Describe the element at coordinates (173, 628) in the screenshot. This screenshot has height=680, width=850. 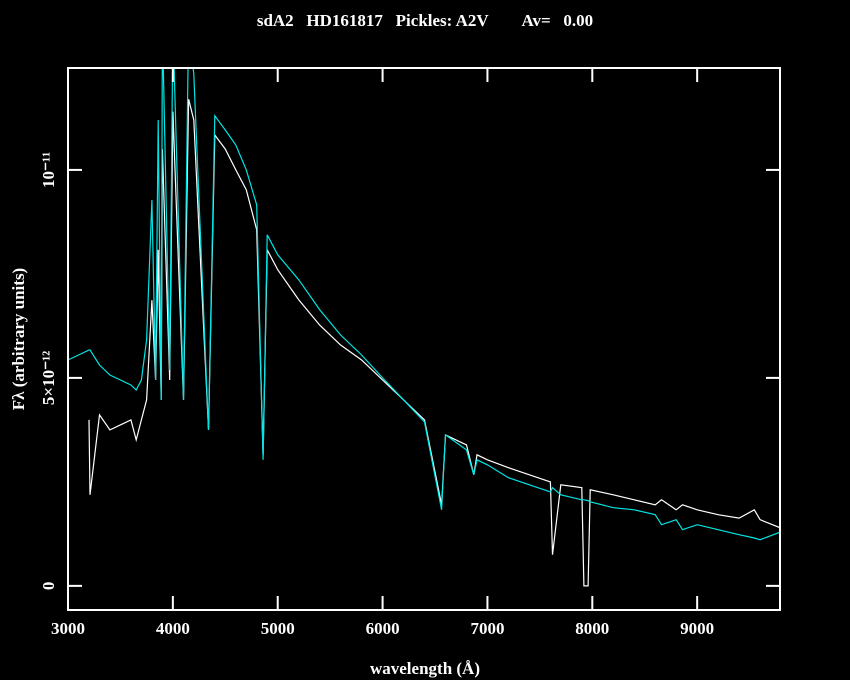
I see `x-tick-label: 4000` at that location.